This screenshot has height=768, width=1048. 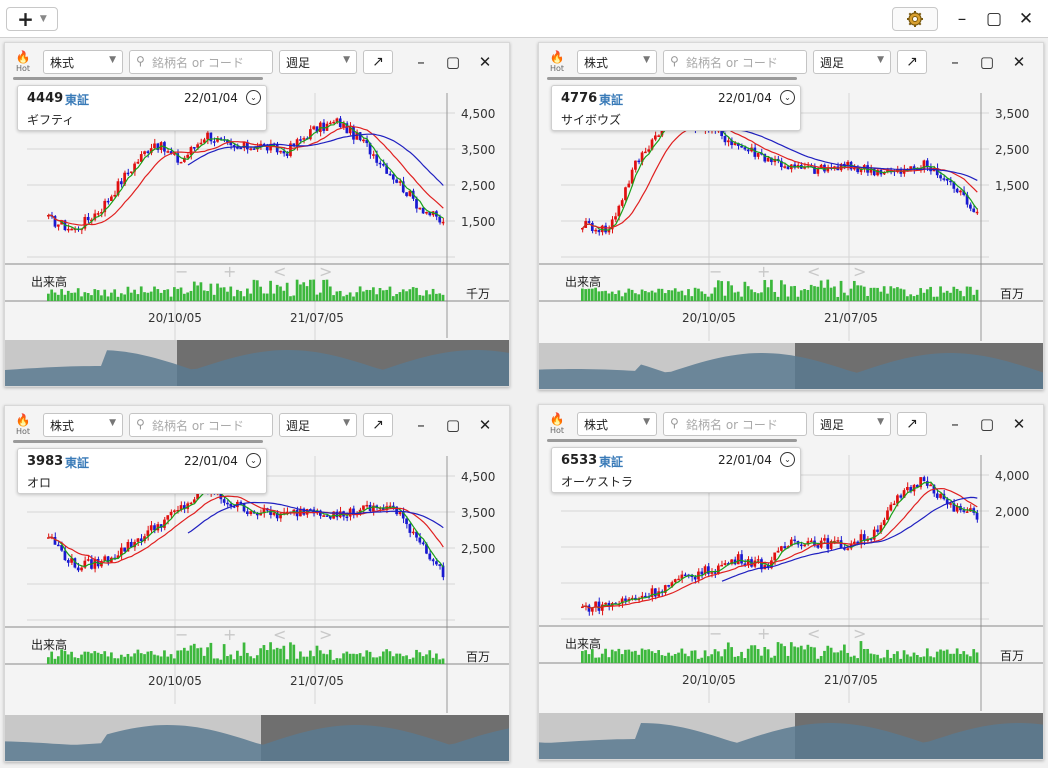 What do you see at coordinates (1012, 512) in the screenshot?
I see `y-tick-label: 2,000` at bounding box center [1012, 512].